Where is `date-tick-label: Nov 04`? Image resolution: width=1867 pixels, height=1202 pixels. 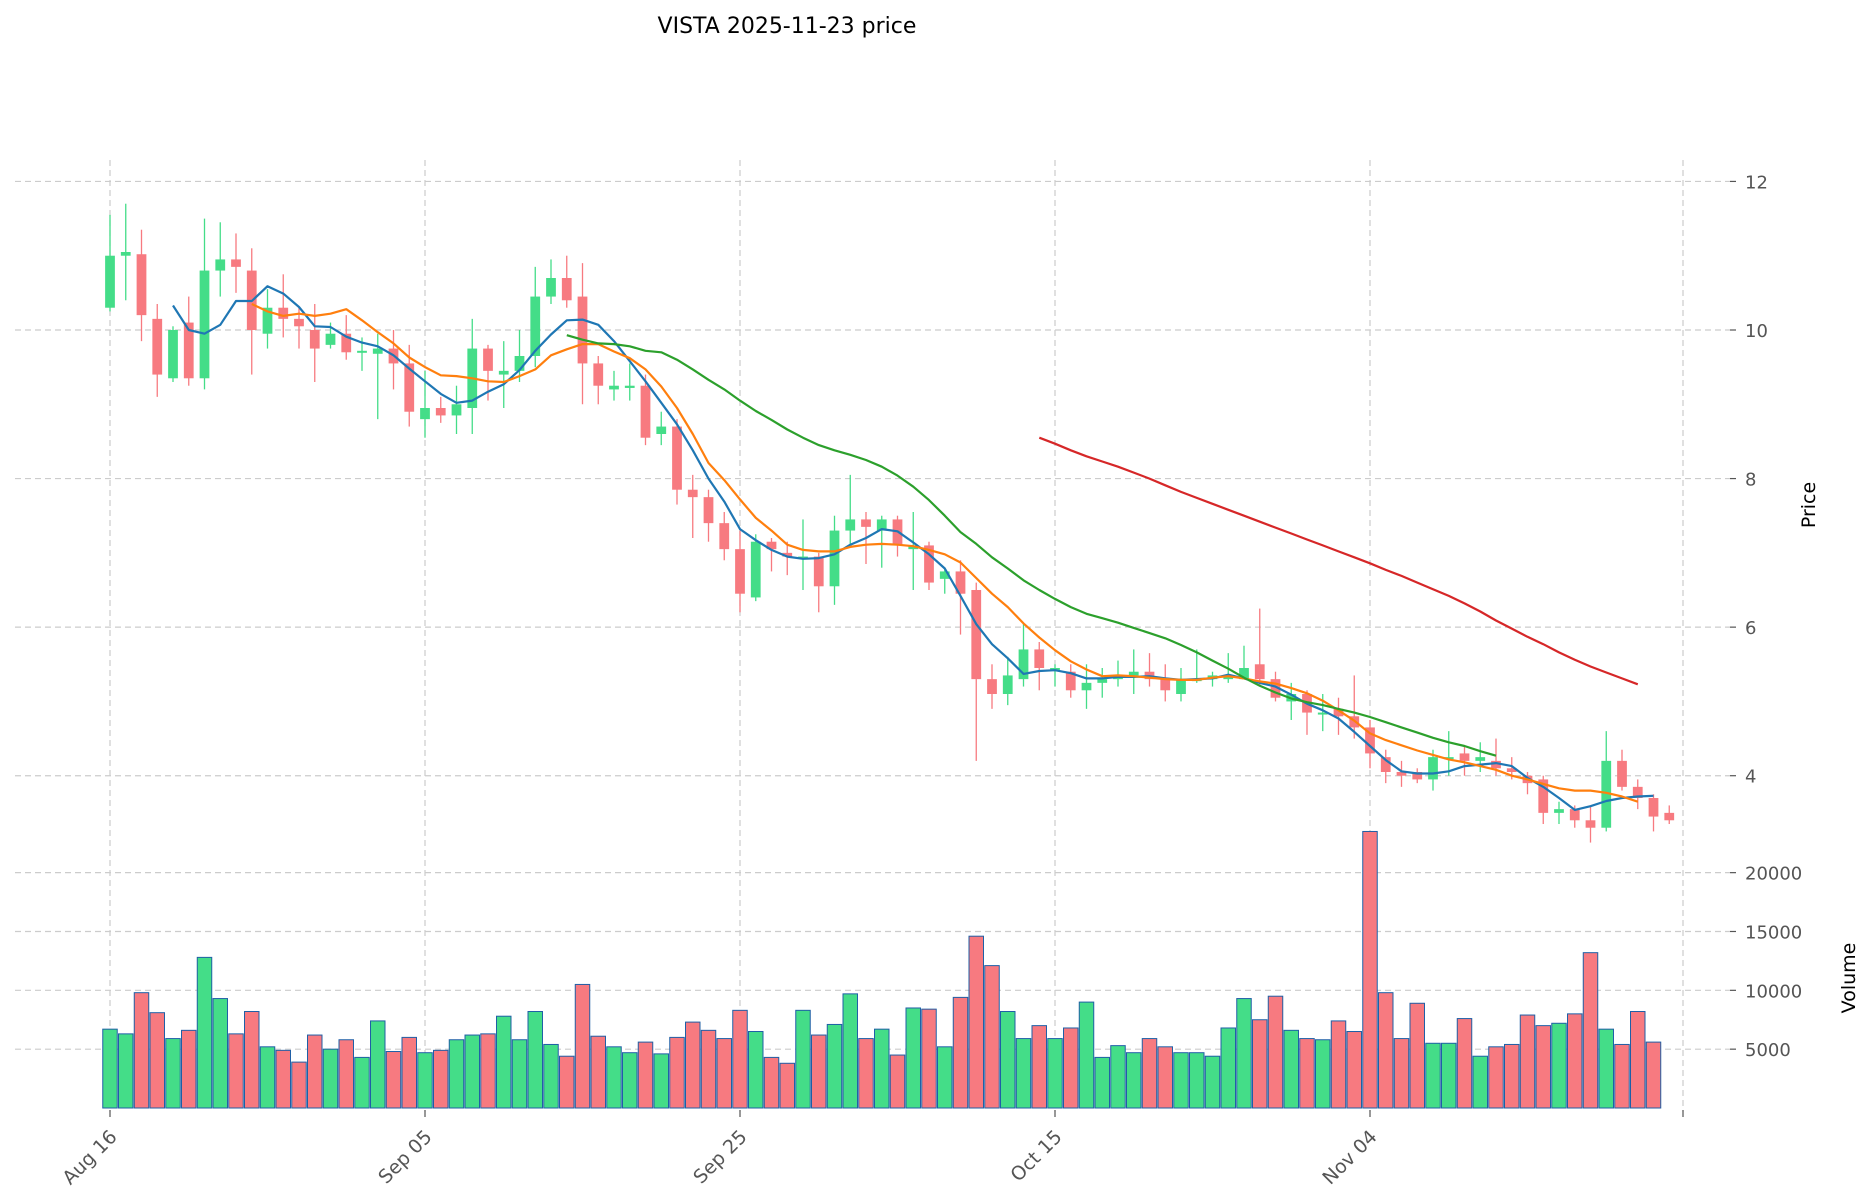 date-tick-label: Nov 04 is located at coordinates (1349, 1157).